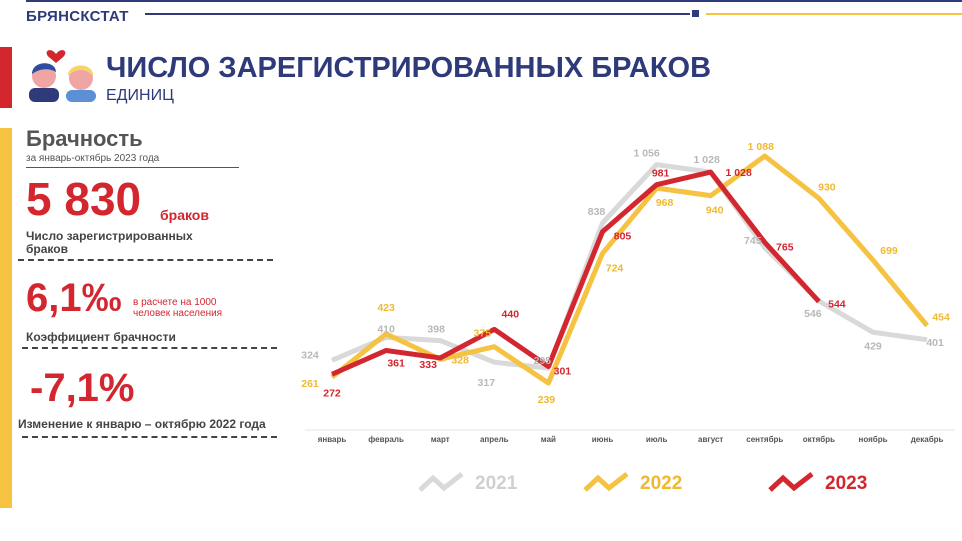 The height and width of the screenshot is (541, 962). I want to click on rate-value: 6,1‰, so click(74, 298).